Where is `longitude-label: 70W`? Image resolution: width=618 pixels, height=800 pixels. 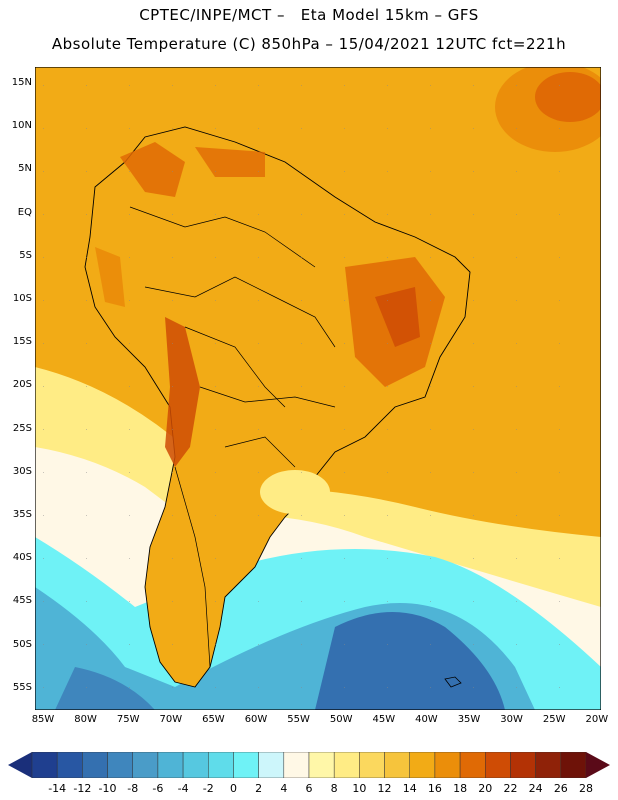 longitude-label: 70W is located at coordinates (171, 719).